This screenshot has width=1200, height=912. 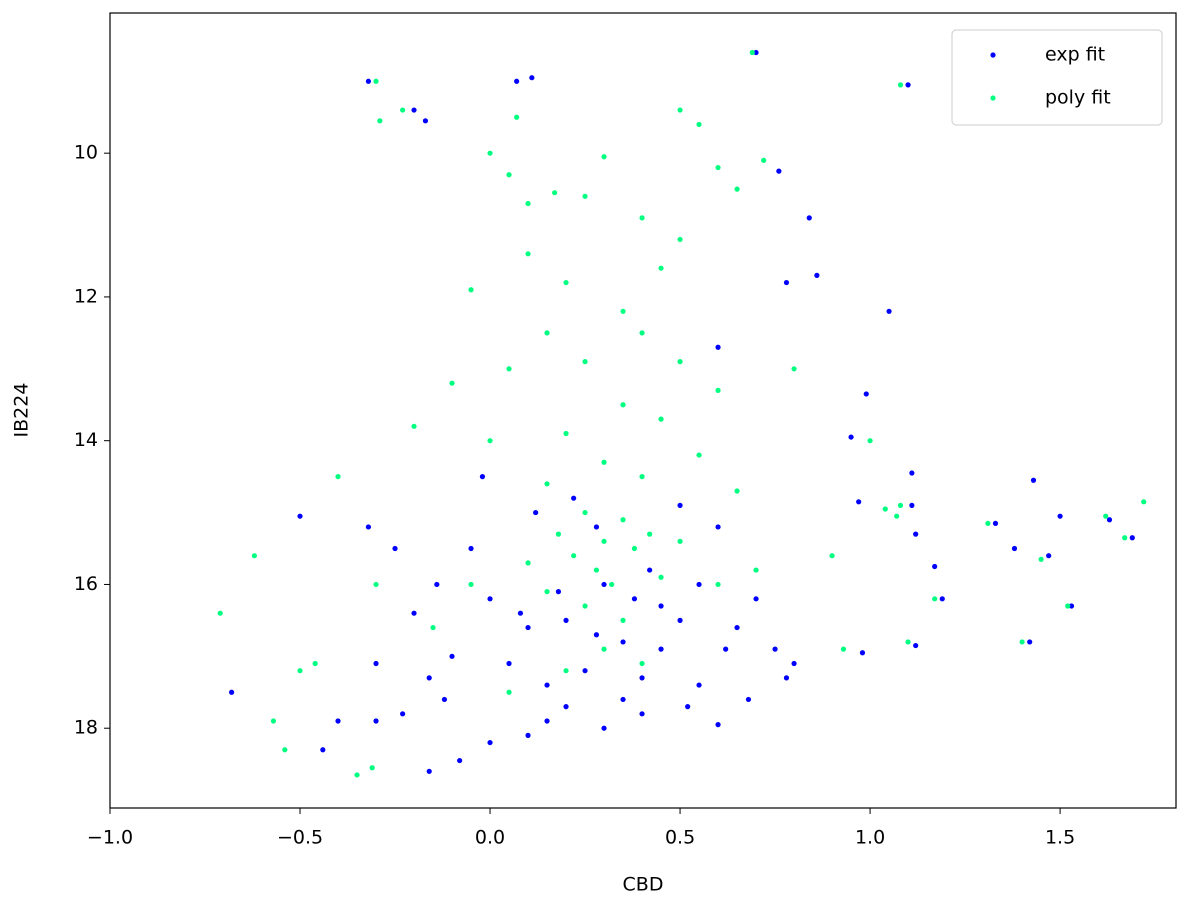 I want to click on x-tick-label: 0.0, so click(x=490, y=838).